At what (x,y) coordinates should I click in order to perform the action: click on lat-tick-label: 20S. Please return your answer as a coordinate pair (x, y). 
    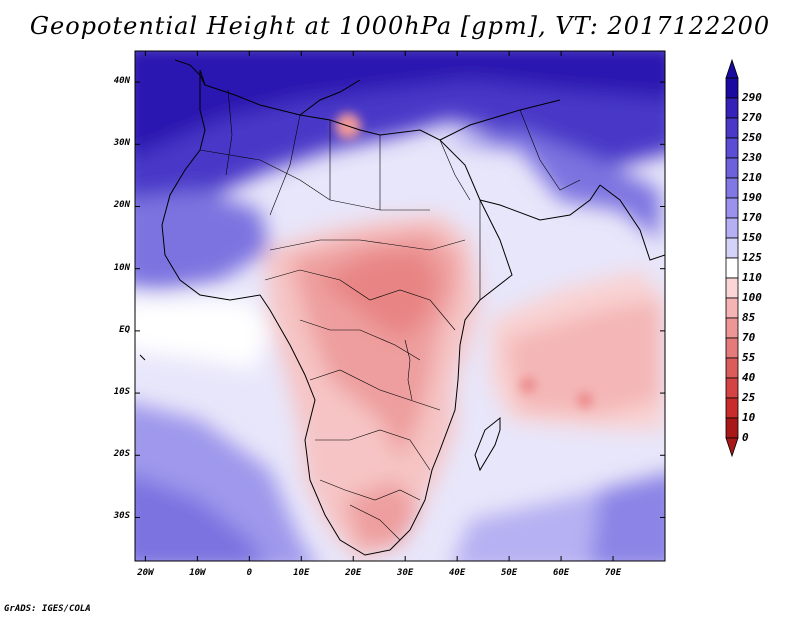
    Looking at the image, I should click on (121, 454).